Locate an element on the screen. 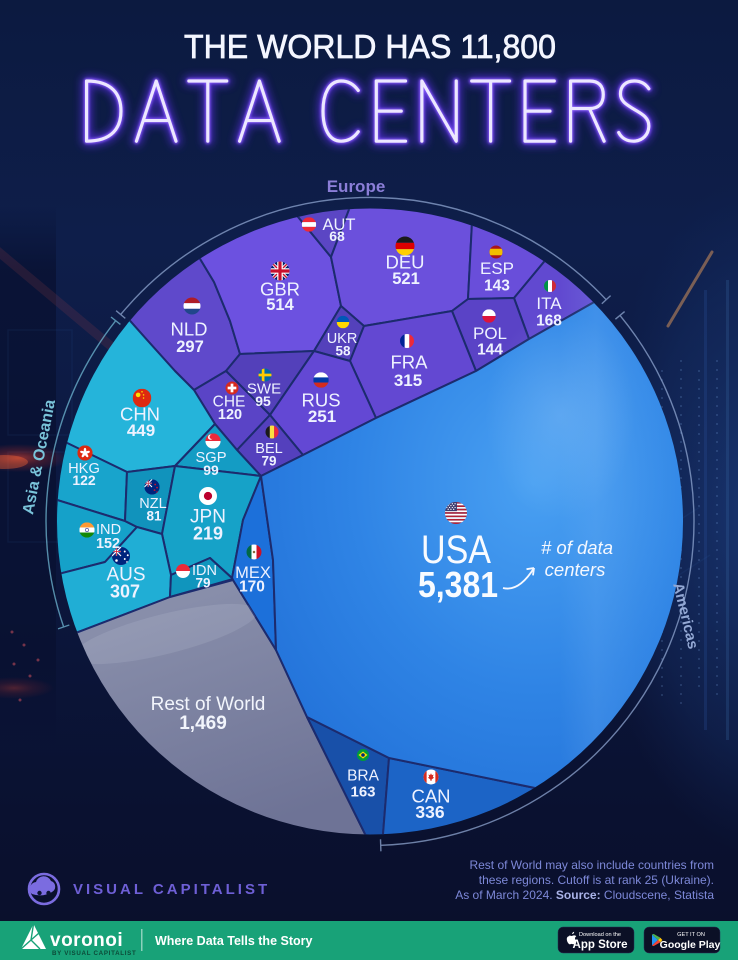  svg-text: 168 is located at coordinates (549, 320).